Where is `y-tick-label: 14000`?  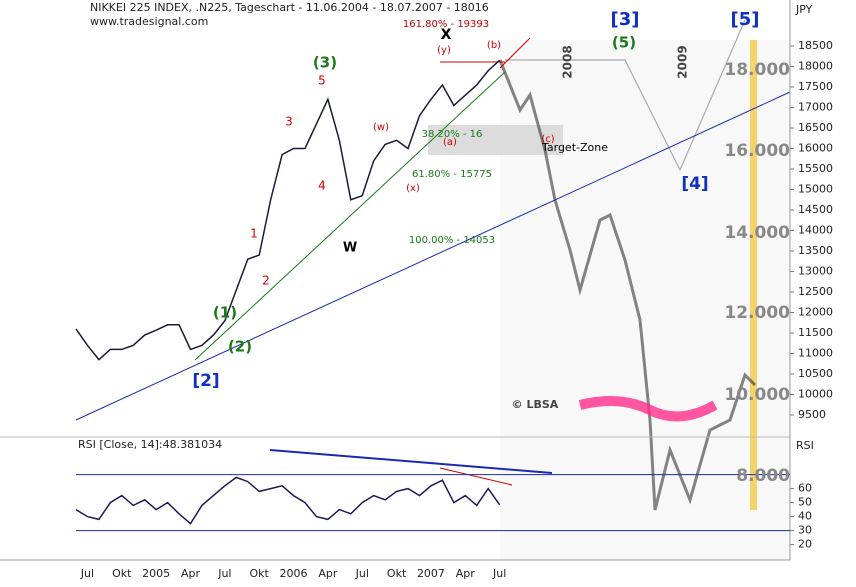
y-tick-label: 14000 is located at coordinates (815, 230).